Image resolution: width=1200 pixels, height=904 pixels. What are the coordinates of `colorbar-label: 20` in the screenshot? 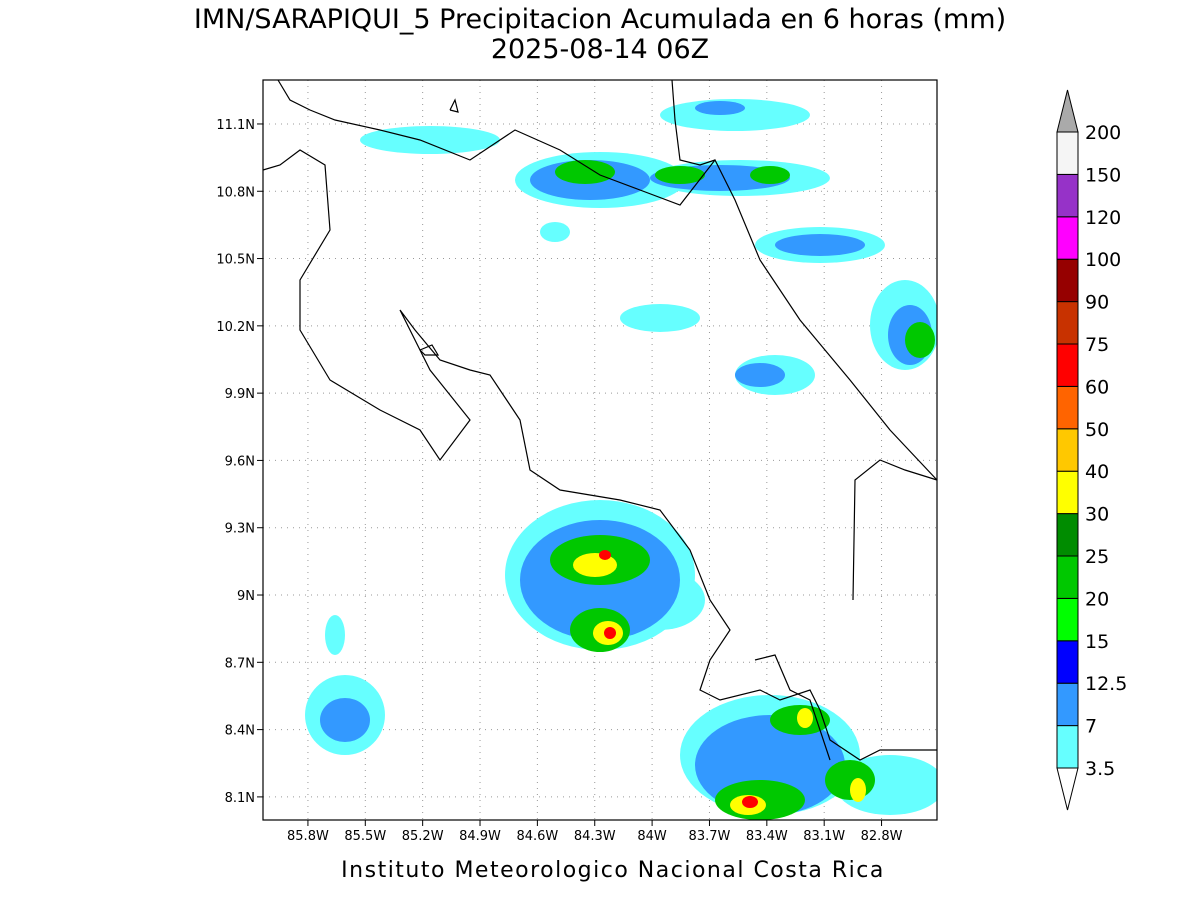 It's located at (1097, 599).